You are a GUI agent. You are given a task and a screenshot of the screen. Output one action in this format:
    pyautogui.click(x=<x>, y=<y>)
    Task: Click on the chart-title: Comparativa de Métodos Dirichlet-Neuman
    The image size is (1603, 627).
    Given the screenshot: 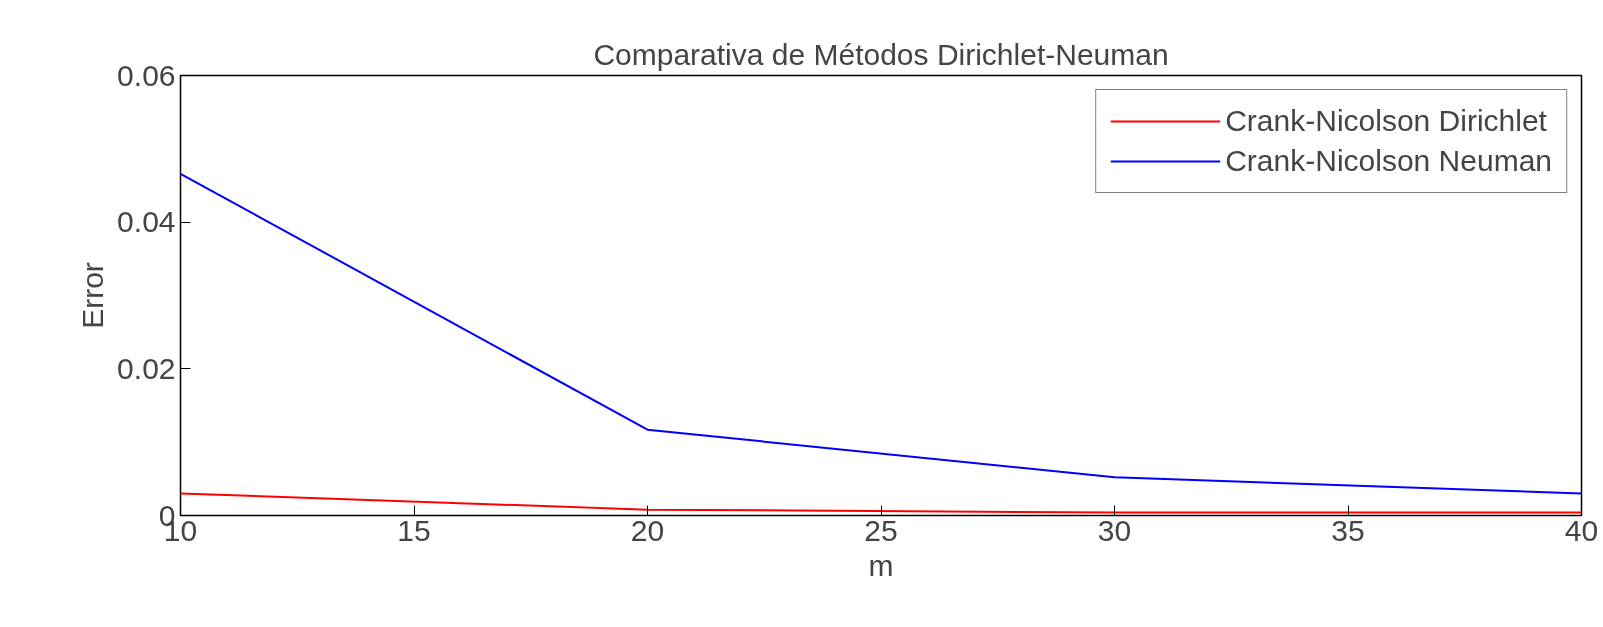 What is the action you would take?
    pyautogui.click(x=881, y=54)
    